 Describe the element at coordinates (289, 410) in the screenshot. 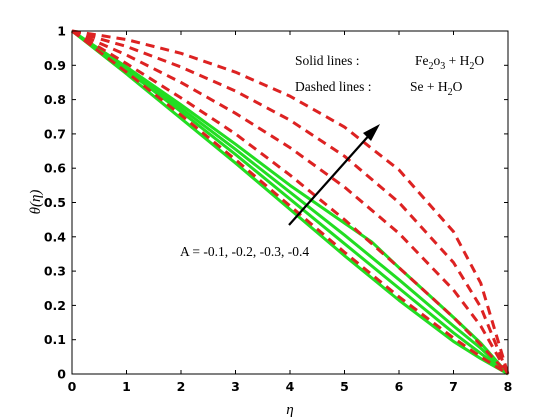

I see `x-axis-title: η` at that location.